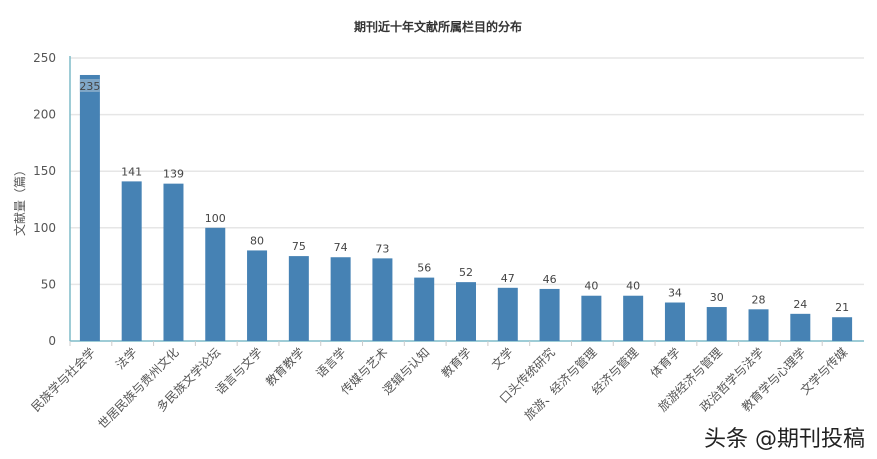  Describe the element at coordinates (424, 268) in the screenshot. I see `value-label: 56` at that location.